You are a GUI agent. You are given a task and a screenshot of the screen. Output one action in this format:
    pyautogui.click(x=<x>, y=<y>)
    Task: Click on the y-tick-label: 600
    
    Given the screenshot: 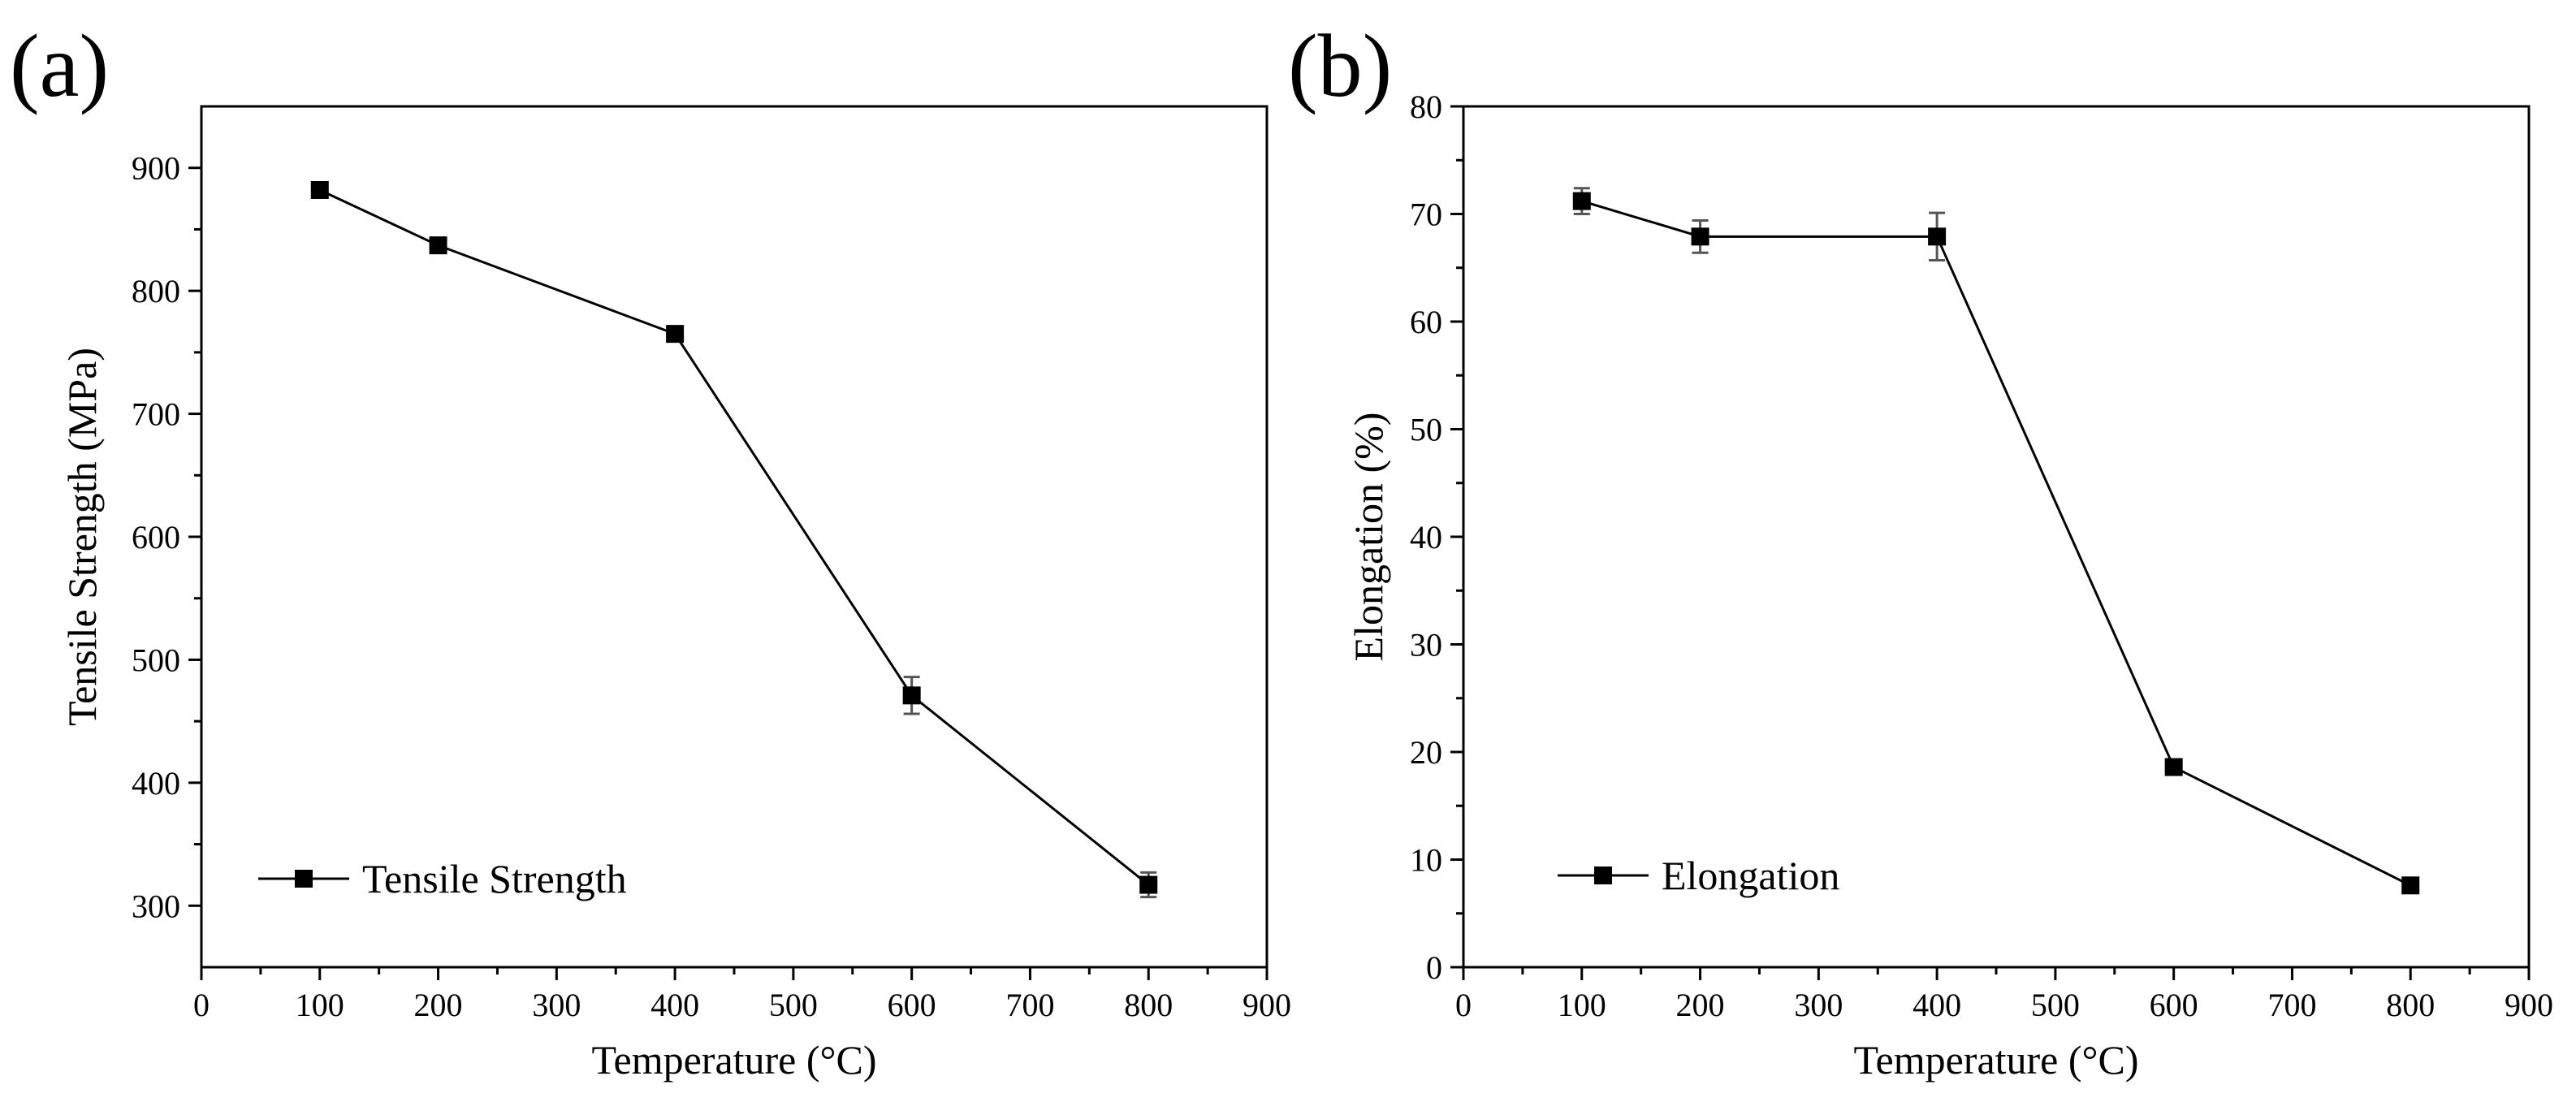 What is the action you would take?
    pyautogui.click(x=156, y=537)
    